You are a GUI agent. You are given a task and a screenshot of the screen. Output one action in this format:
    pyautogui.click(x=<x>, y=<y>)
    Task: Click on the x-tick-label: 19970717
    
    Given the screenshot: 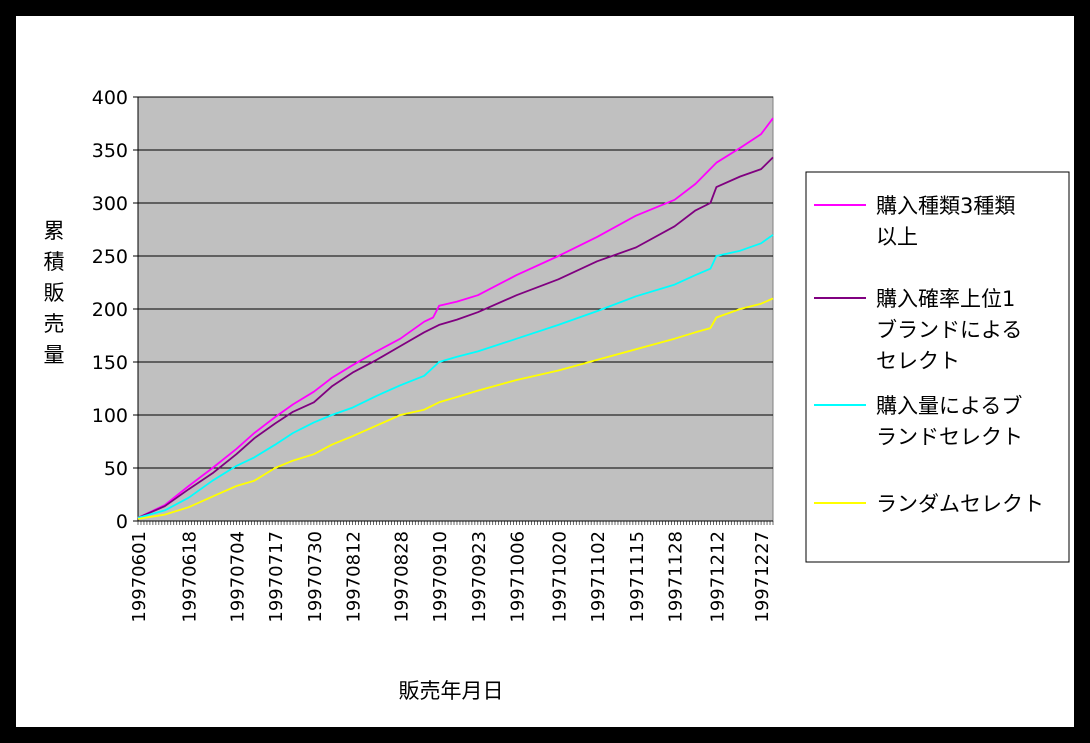 What is the action you would take?
    pyautogui.click(x=276, y=577)
    